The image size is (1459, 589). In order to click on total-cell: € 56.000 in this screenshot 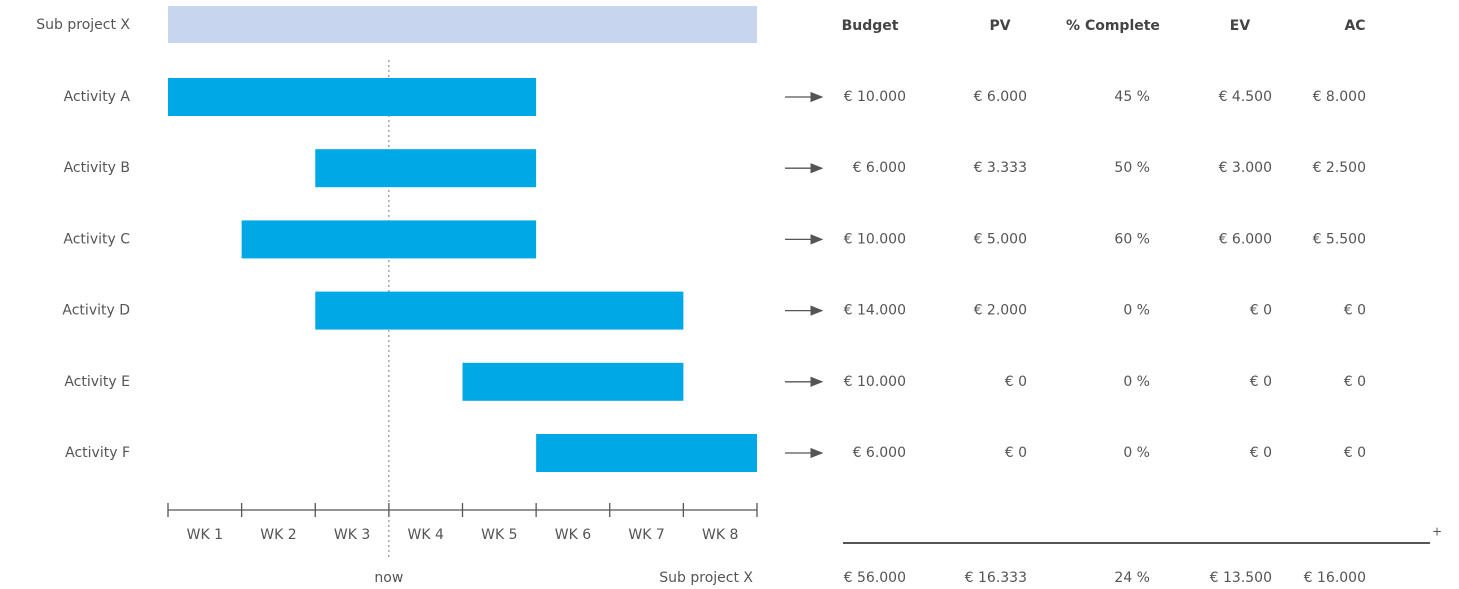, I will do `click(875, 578)`.